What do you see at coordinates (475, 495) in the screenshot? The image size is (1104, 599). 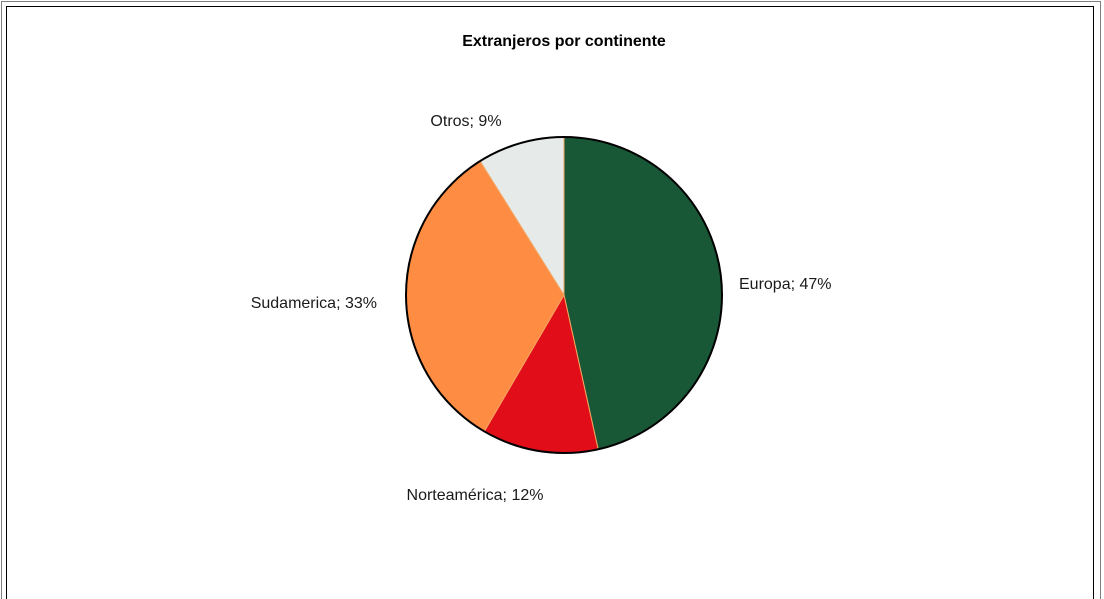 I see `slice-label-norteamerica: Norteamérica; 12%` at bounding box center [475, 495].